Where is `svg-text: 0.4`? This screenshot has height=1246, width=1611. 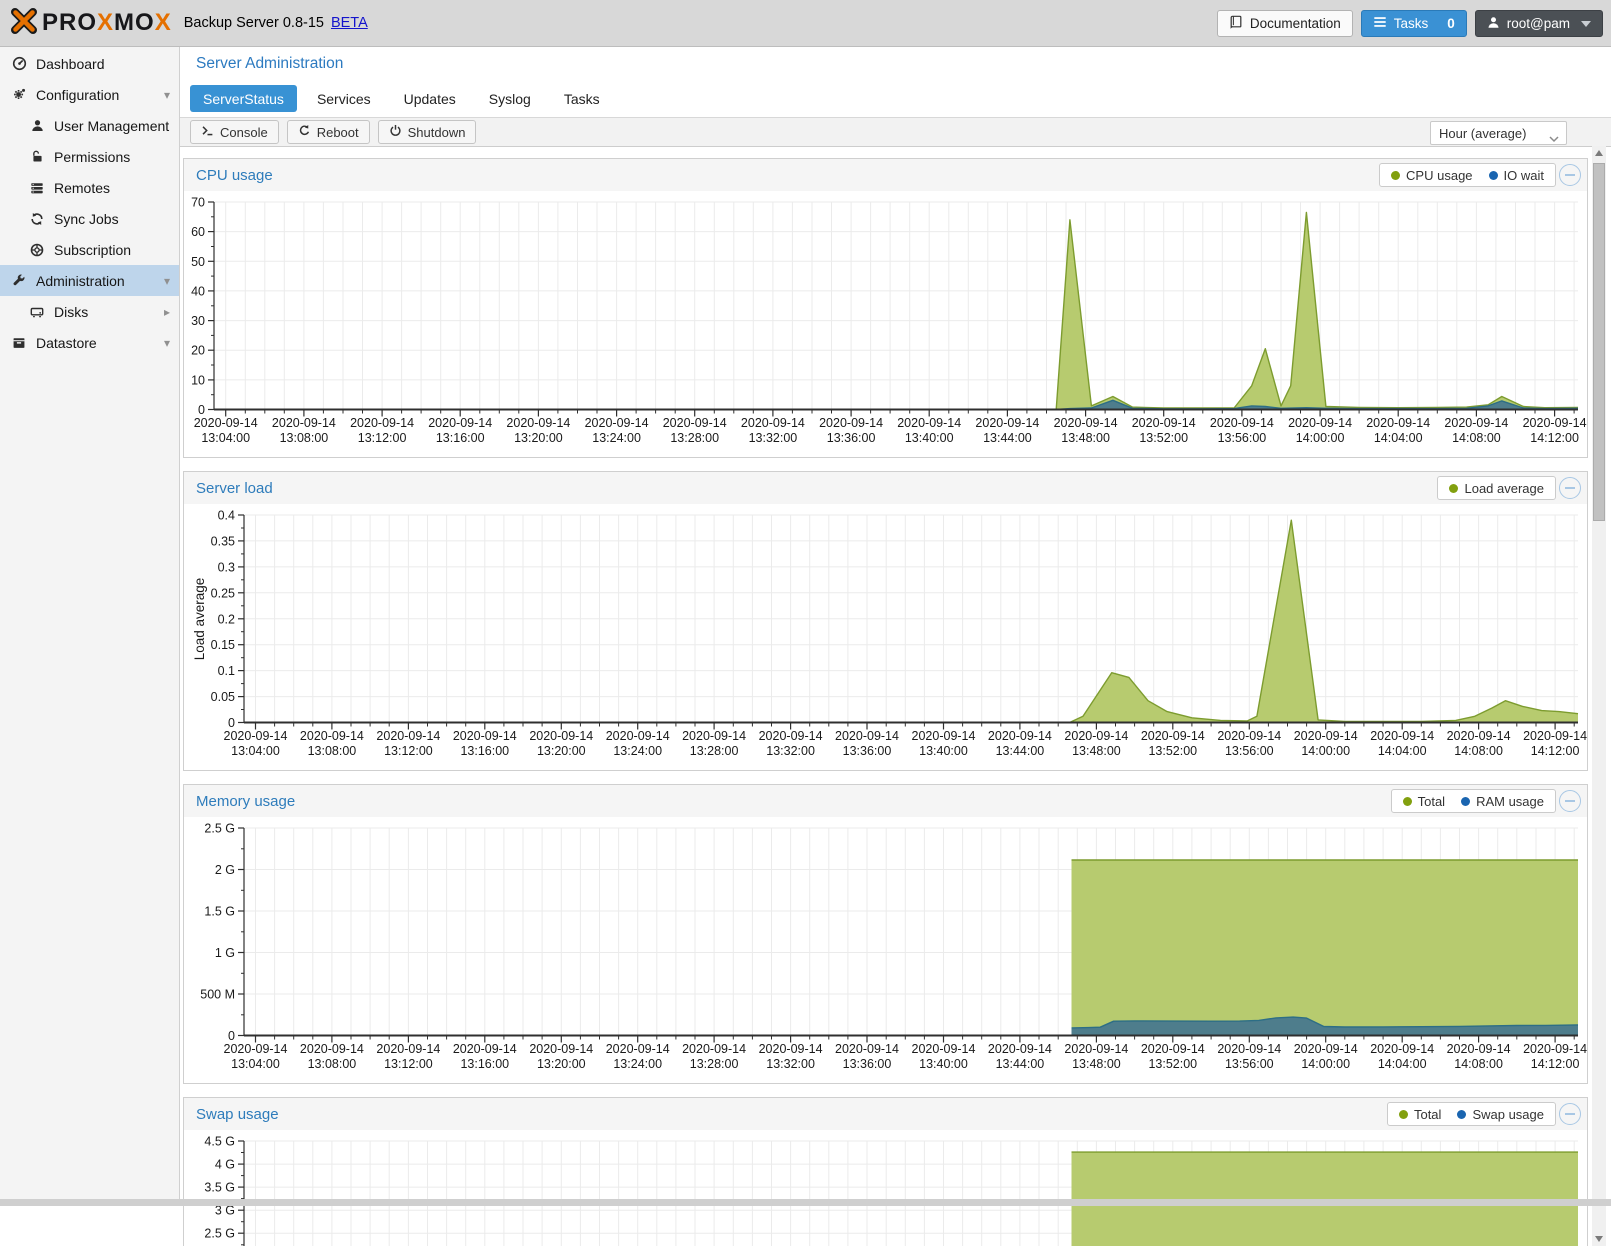
svg-text: 0.4 is located at coordinates (226, 516).